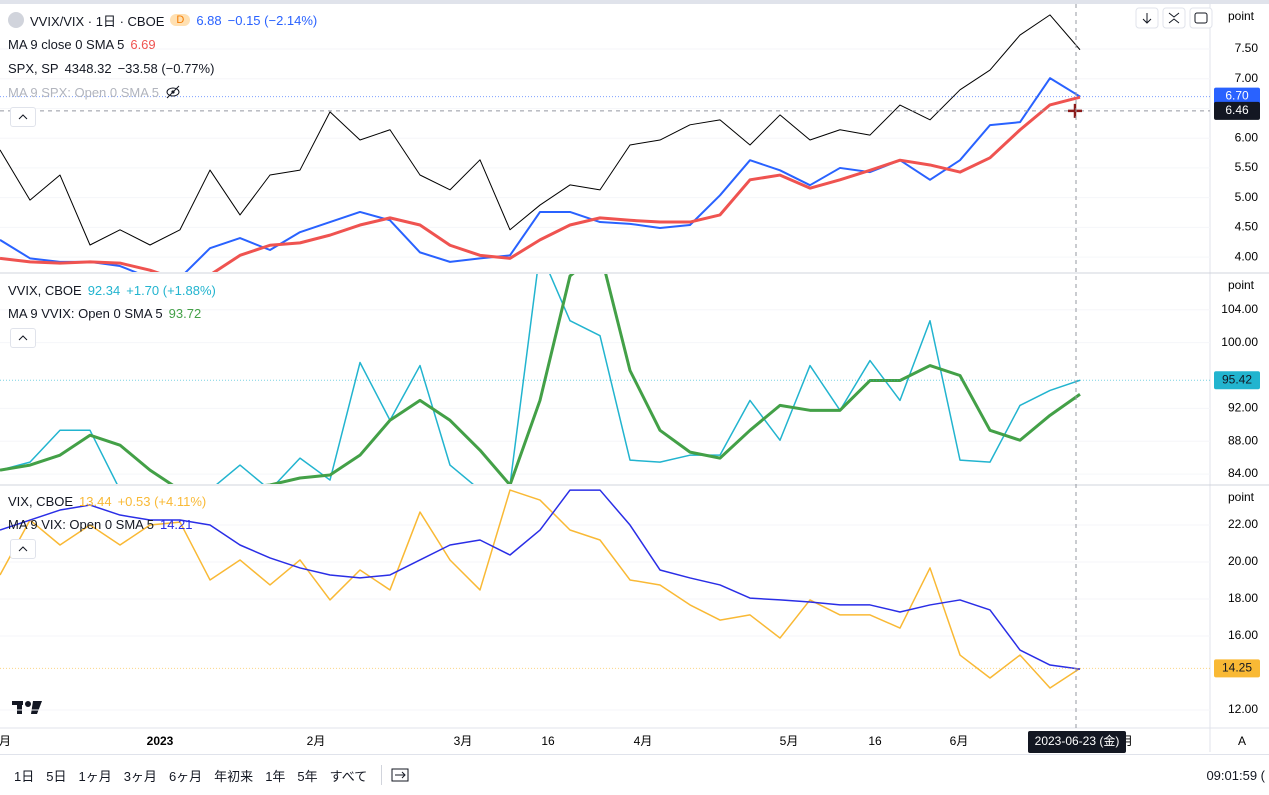  What do you see at coordinates (1247, 256) in the screenshot?
I see `y-tick-label: 4.00` at bounding box center [1247, 256].